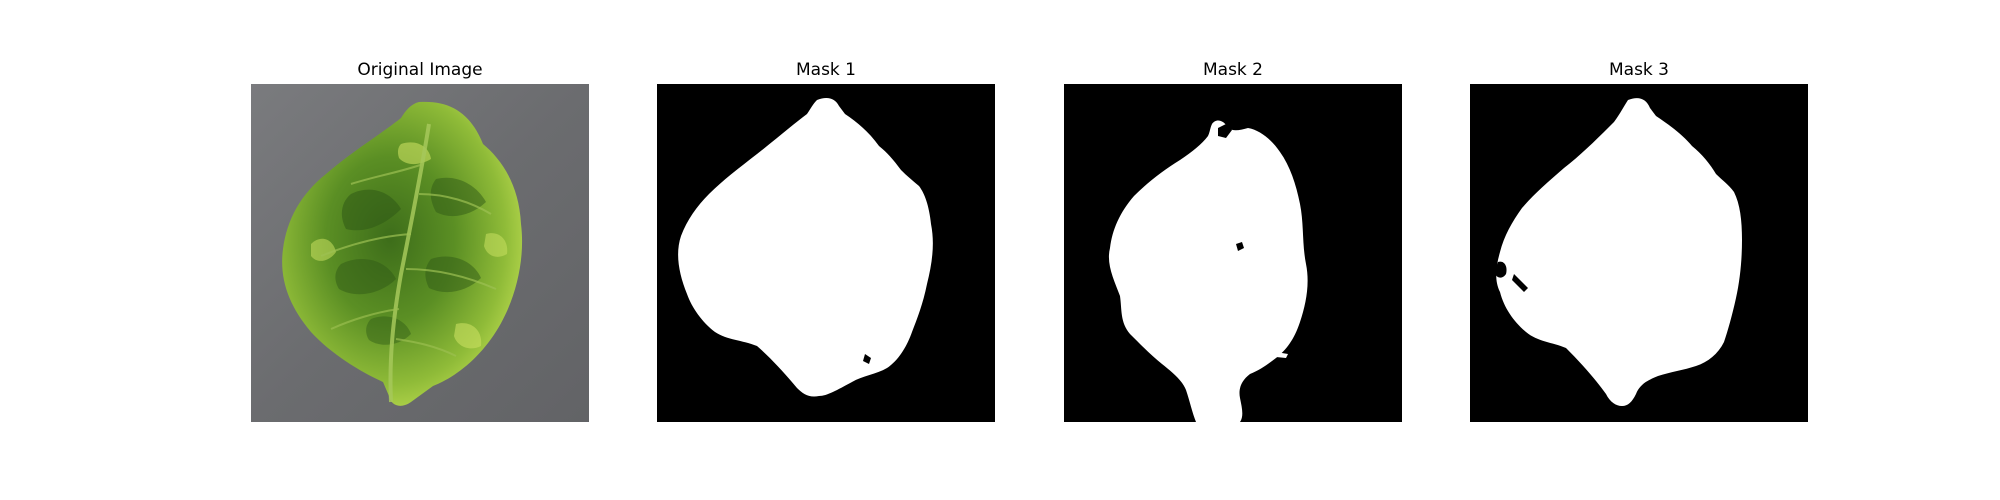 This screenshot has width=2000, height=500. What do you see at coordinates (1639, 253) in the screenshot?
I see `mask-3-image` at bounding box center [1639, 253].